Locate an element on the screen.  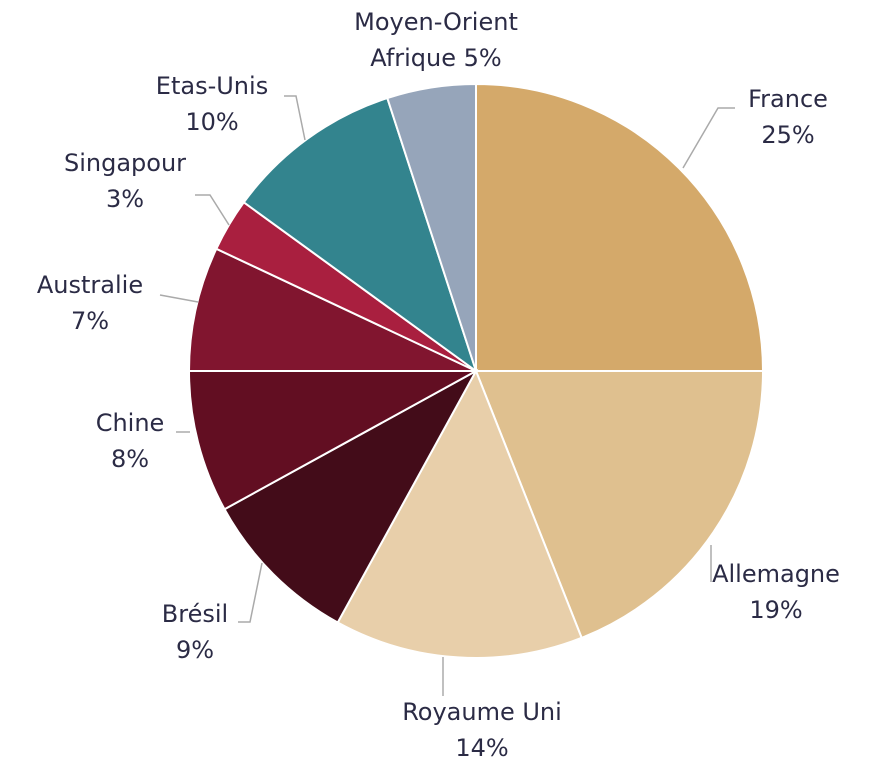
category-label: Chine is located at coordinates (130, 423).